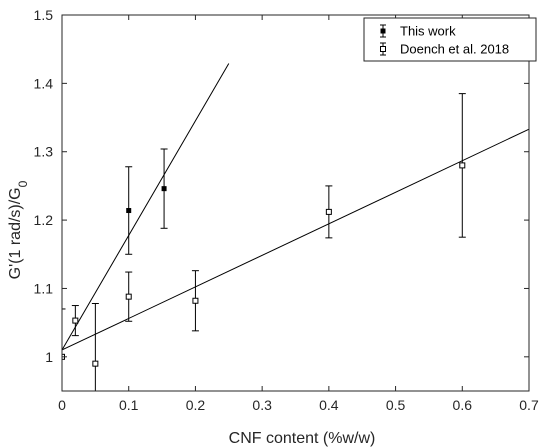 The height and width of the screenshot is (448, 550). I want to click on legend-entry-doench: Doench et al. 2018, so click(444, 49).